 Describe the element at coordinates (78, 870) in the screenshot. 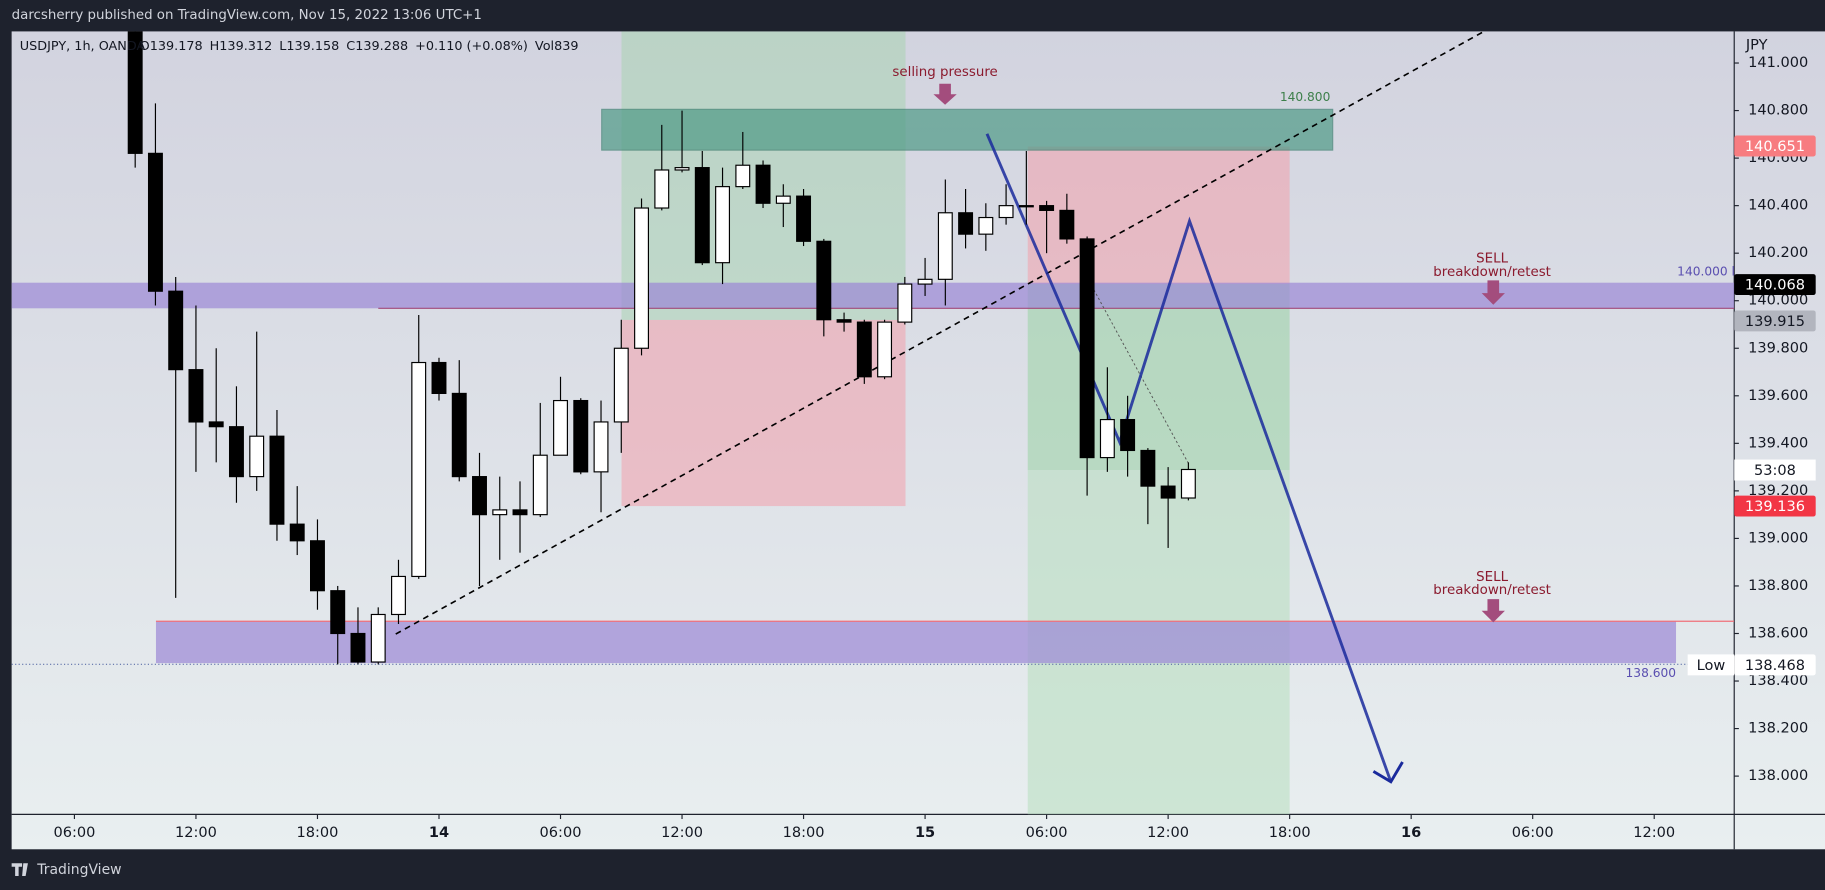

I see `footer-brand: TradingView` at that location.